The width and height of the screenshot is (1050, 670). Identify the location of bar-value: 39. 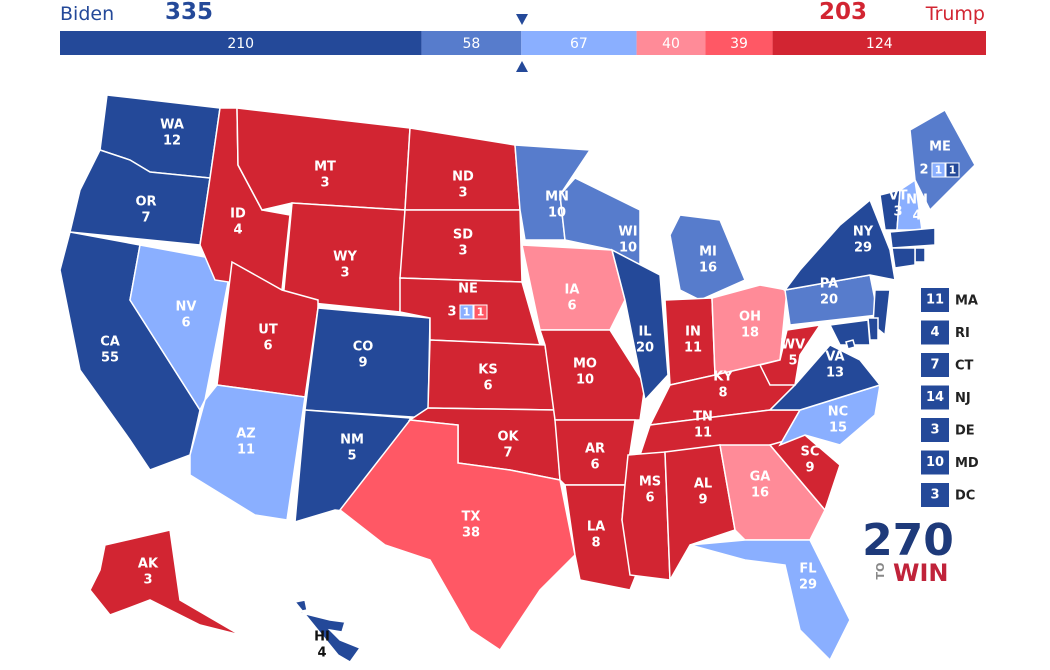
(739, 44).